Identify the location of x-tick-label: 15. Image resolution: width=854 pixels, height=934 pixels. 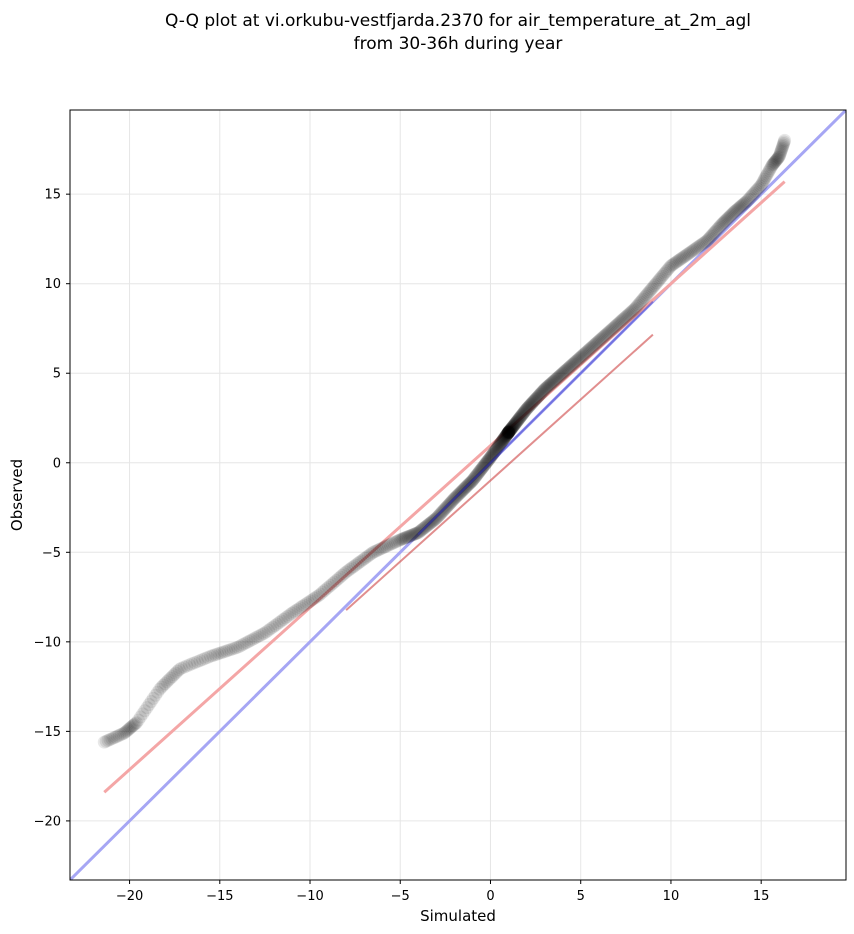
(761, 896).